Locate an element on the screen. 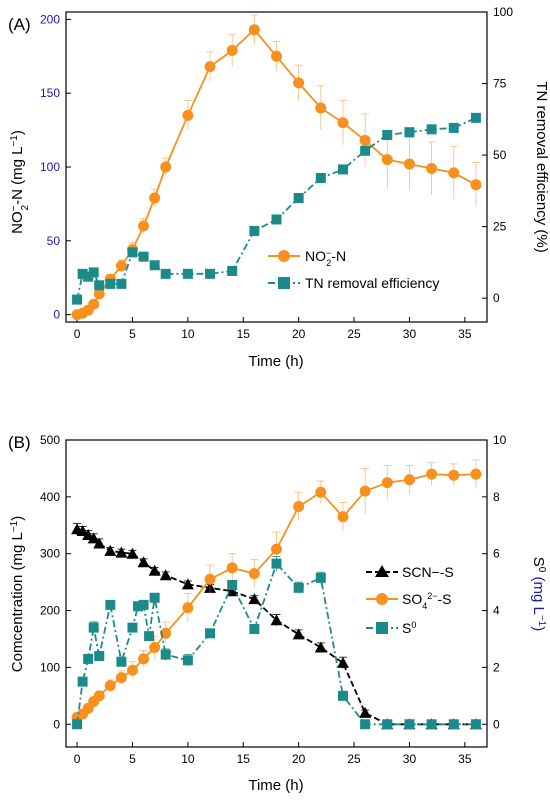 The image size is (550, 803). x-tick-label: 10 is located at coordinates (188, 759).